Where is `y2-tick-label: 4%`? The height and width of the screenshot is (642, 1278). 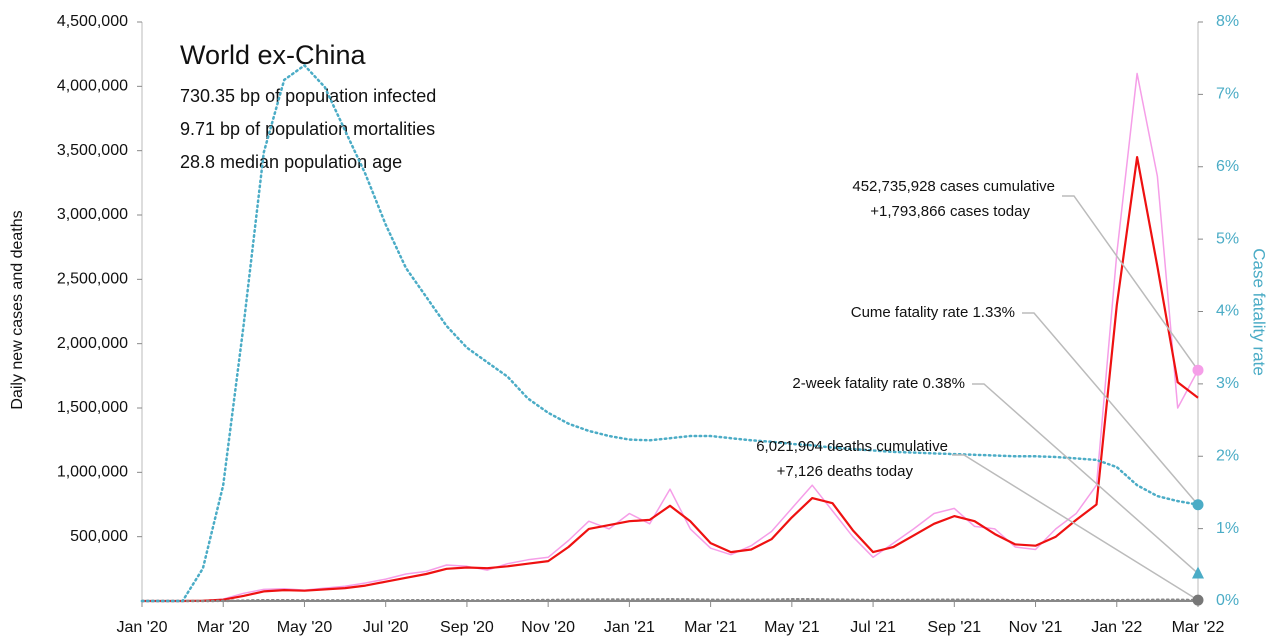 y2-tick-label: 4% is located at coordinates (1227, 311).